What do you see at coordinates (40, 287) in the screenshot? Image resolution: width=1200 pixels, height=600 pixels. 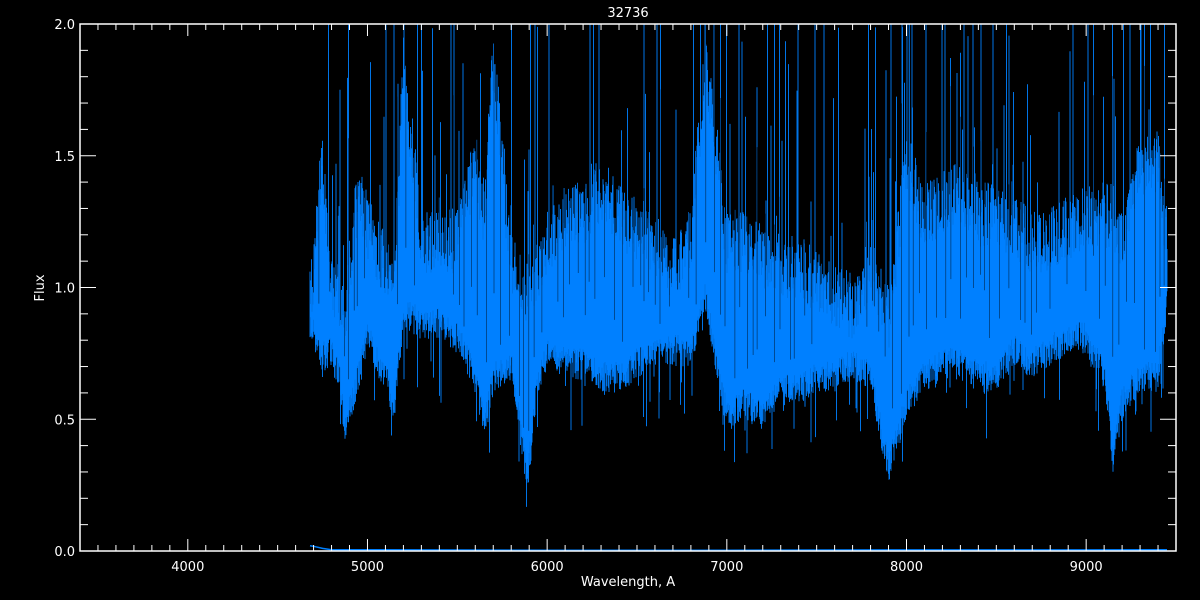 I see `y-axis-label: Flux` at bounding box center [40, 287].